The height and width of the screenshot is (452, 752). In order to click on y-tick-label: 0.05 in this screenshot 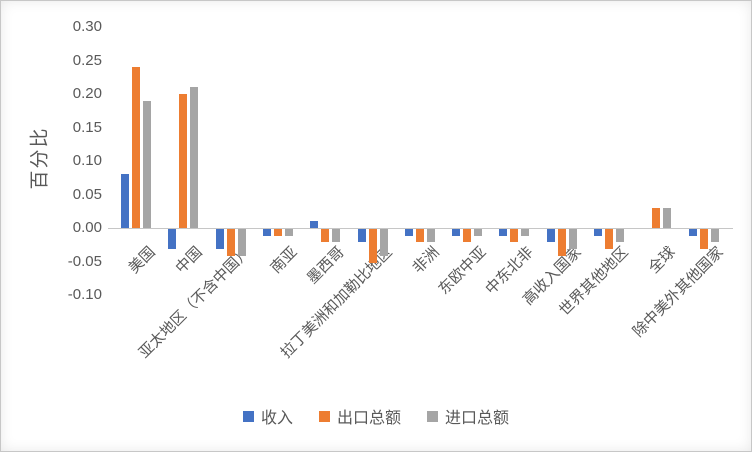, I will do `click(87, 194)`.